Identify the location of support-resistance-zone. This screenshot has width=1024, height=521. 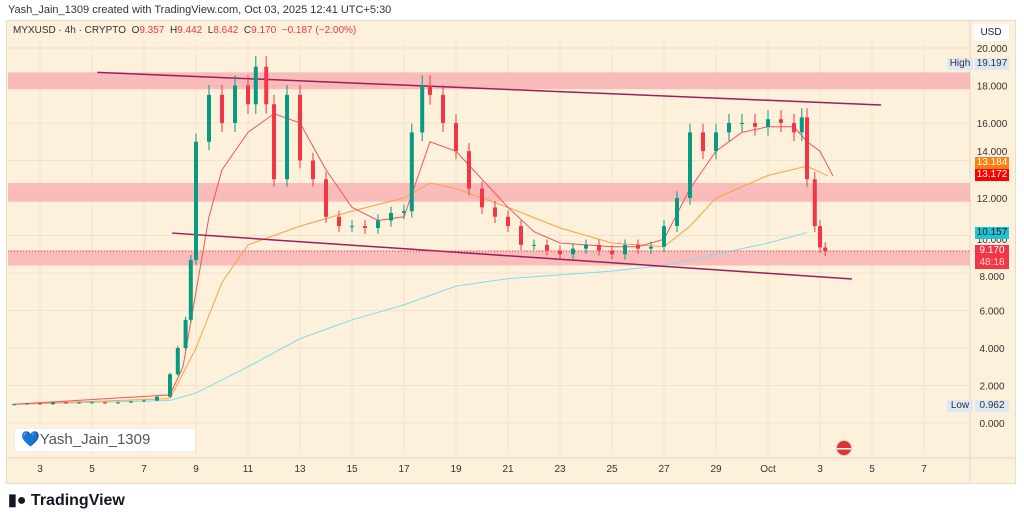
(489, 192).